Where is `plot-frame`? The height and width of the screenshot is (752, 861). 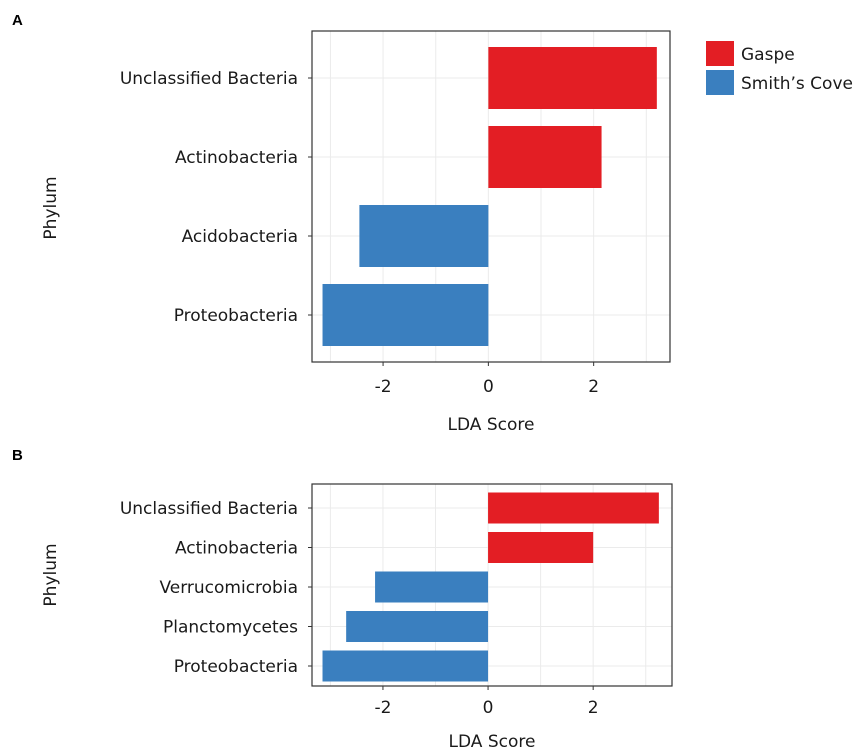
plot-frame is located at coordinates (492, 585).